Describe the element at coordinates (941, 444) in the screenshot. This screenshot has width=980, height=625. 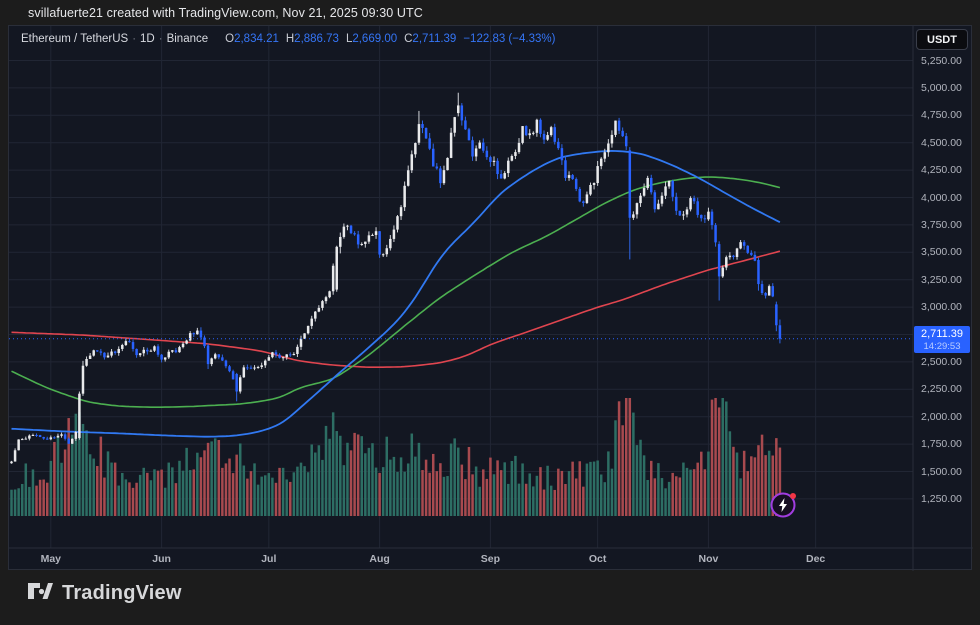
I see `price-tick-label: 1,750.00` at that location.